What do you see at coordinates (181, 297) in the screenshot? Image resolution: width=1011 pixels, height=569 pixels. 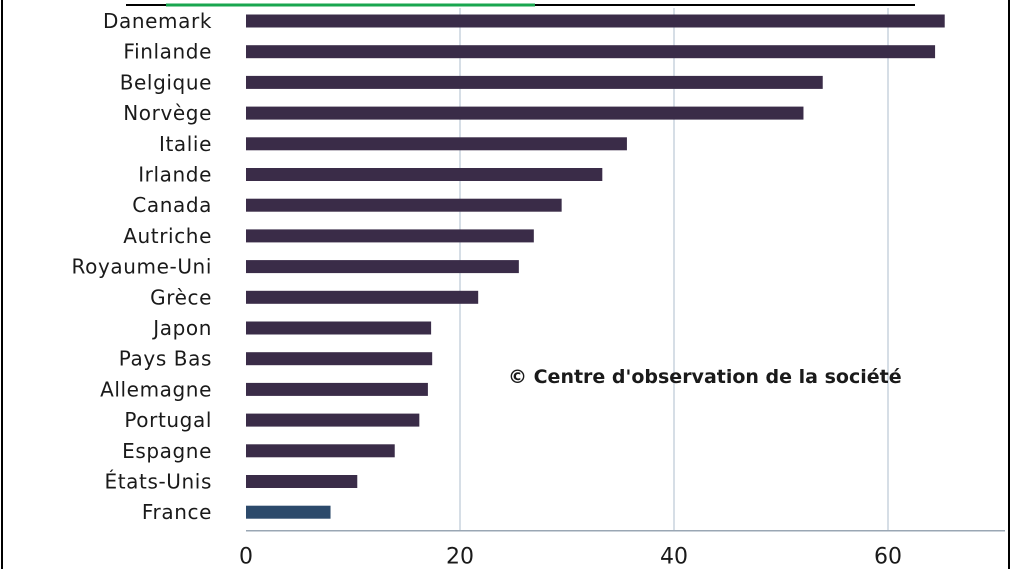 I see `category-label: Grèce` at bounding box center [181, 297].